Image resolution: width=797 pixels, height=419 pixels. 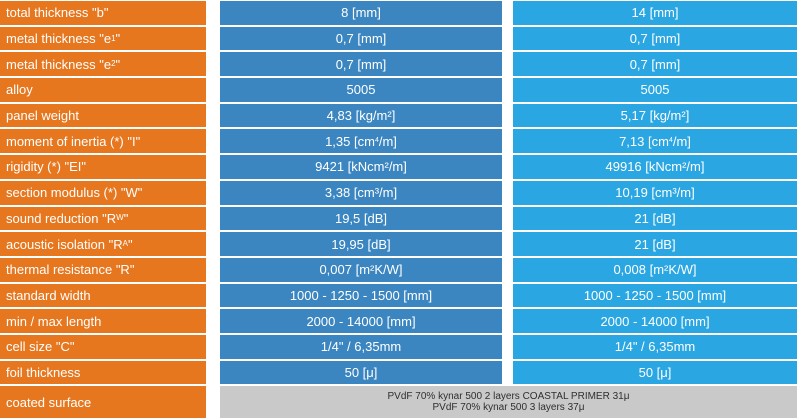 I want to click on coating-line-2: PVdF 70% kynar 500 3 layers 37μ, so click(x=508, y=408).